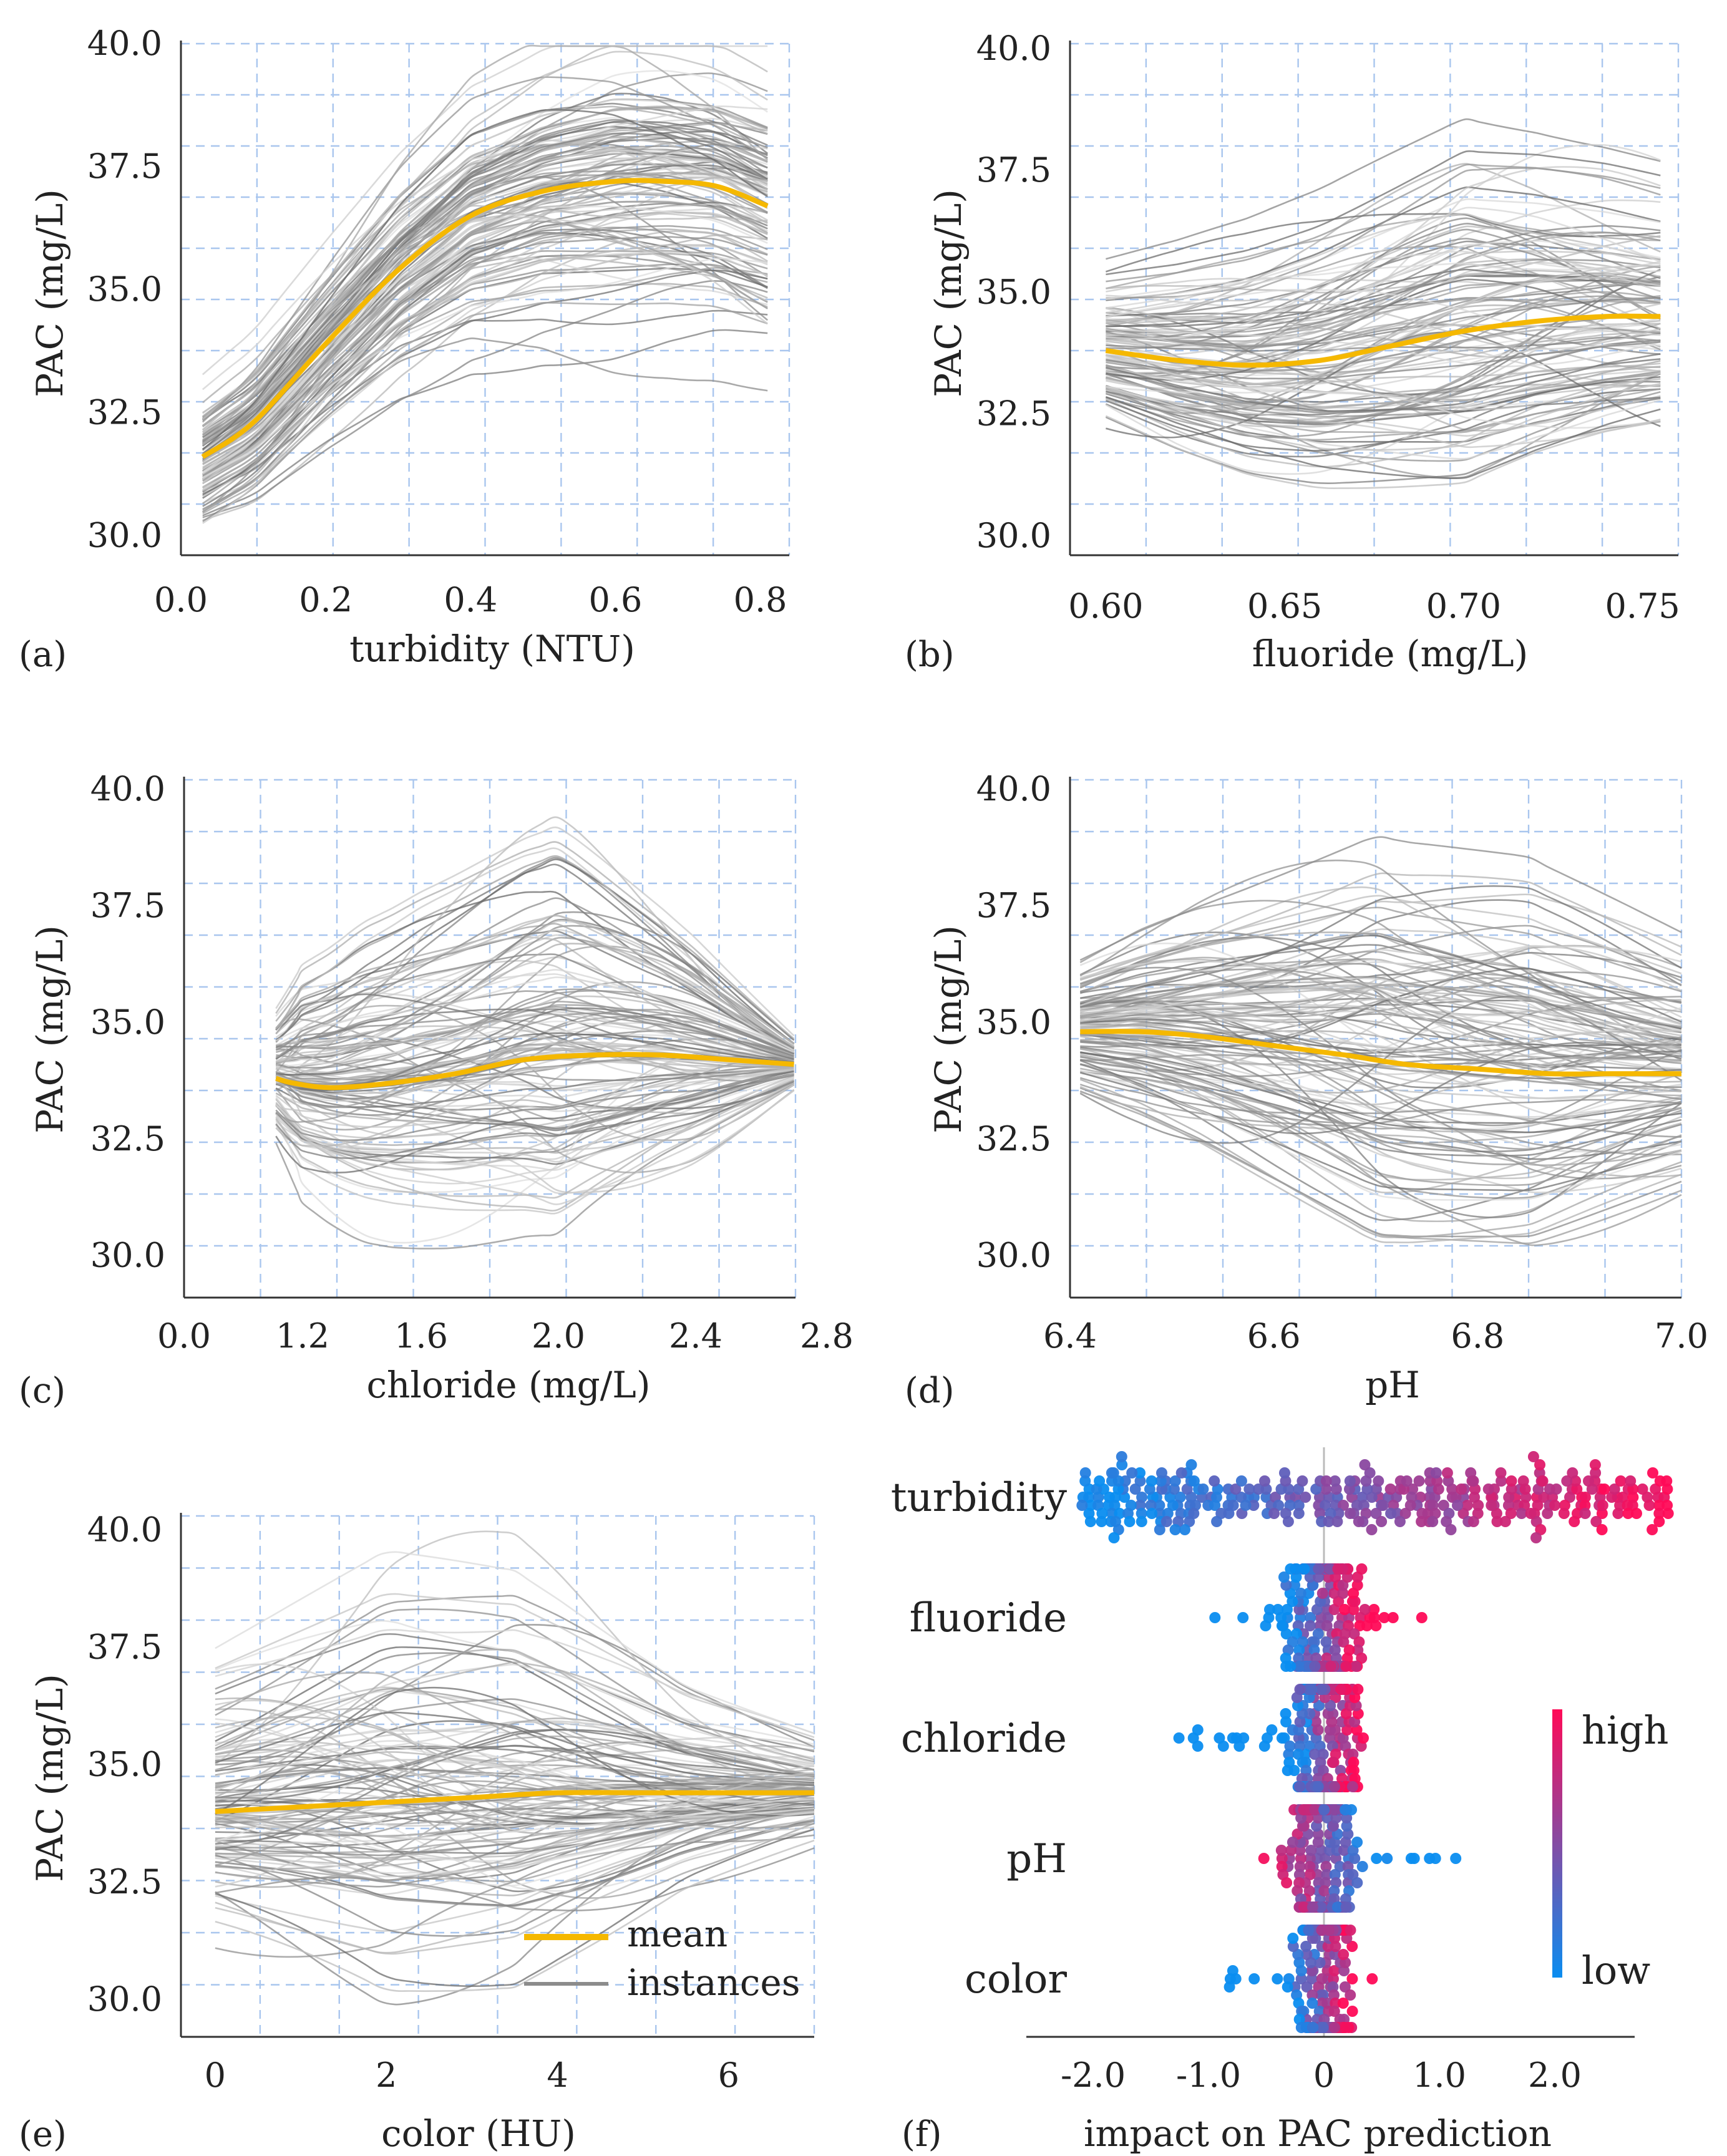 This screenshot has height=2156, width=1727. I want to click on x-tick-label: 1.0, so click(1439, 2075).